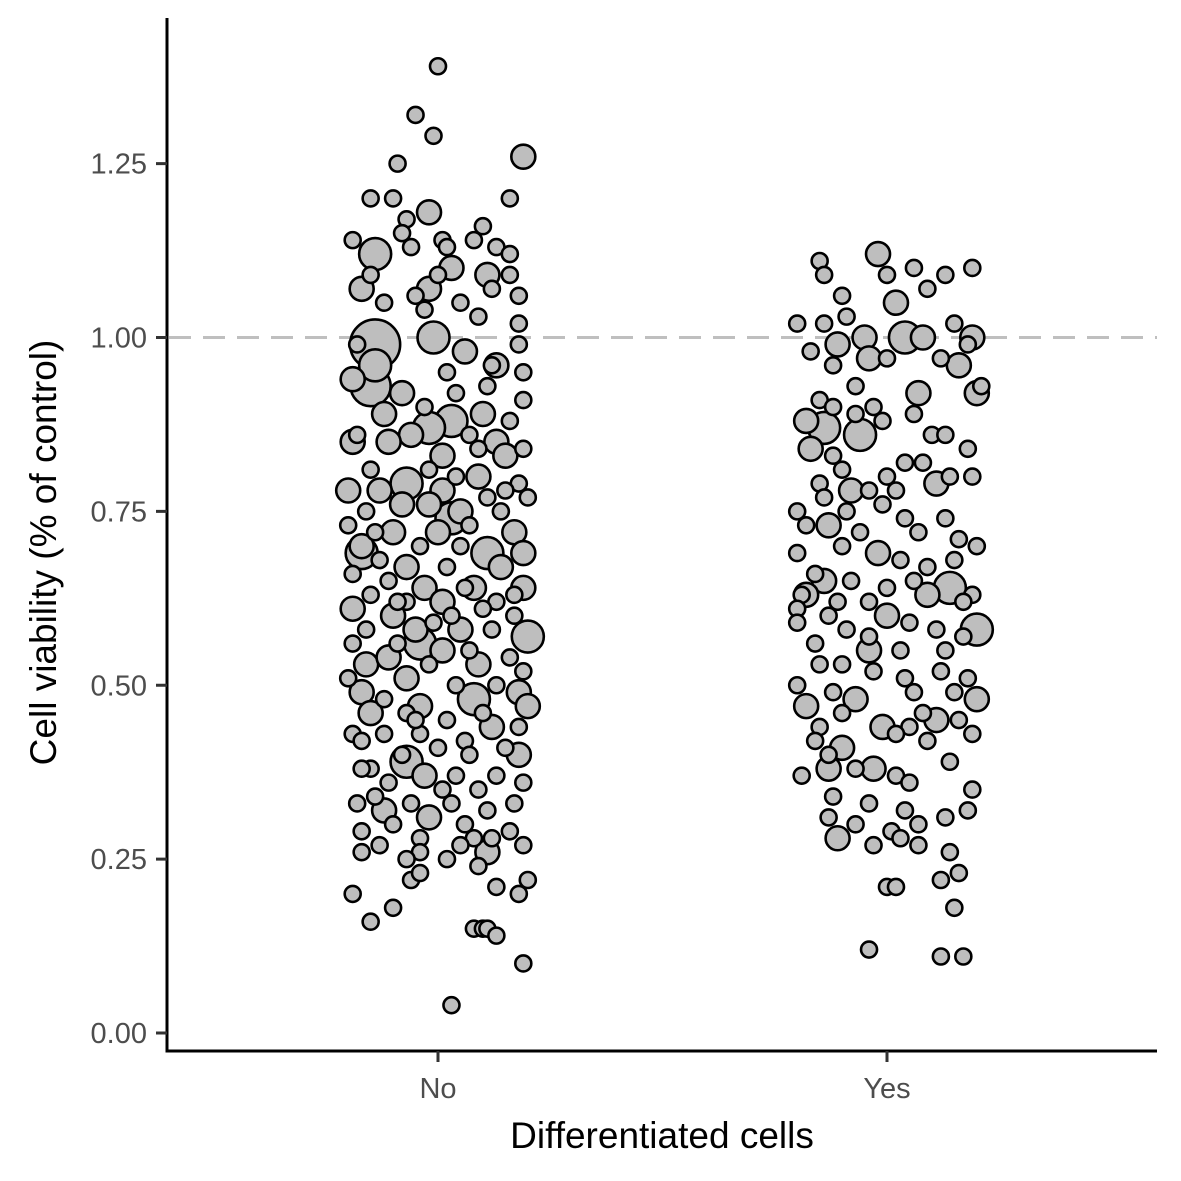 The width and height of the screenshot is (1181, 1181). What do you see at coordinates (119, 165) in the screenshot?
I see `y-tick-label: 1.25` at bounding box center [119, 165].